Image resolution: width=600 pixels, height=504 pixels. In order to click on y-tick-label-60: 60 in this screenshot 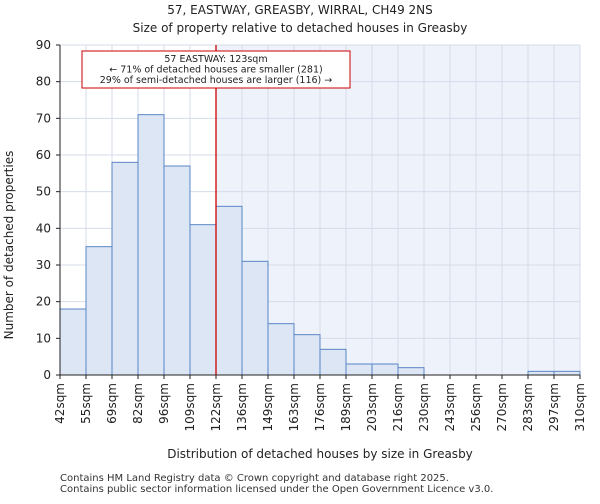, I will do `click(43, 155)`.